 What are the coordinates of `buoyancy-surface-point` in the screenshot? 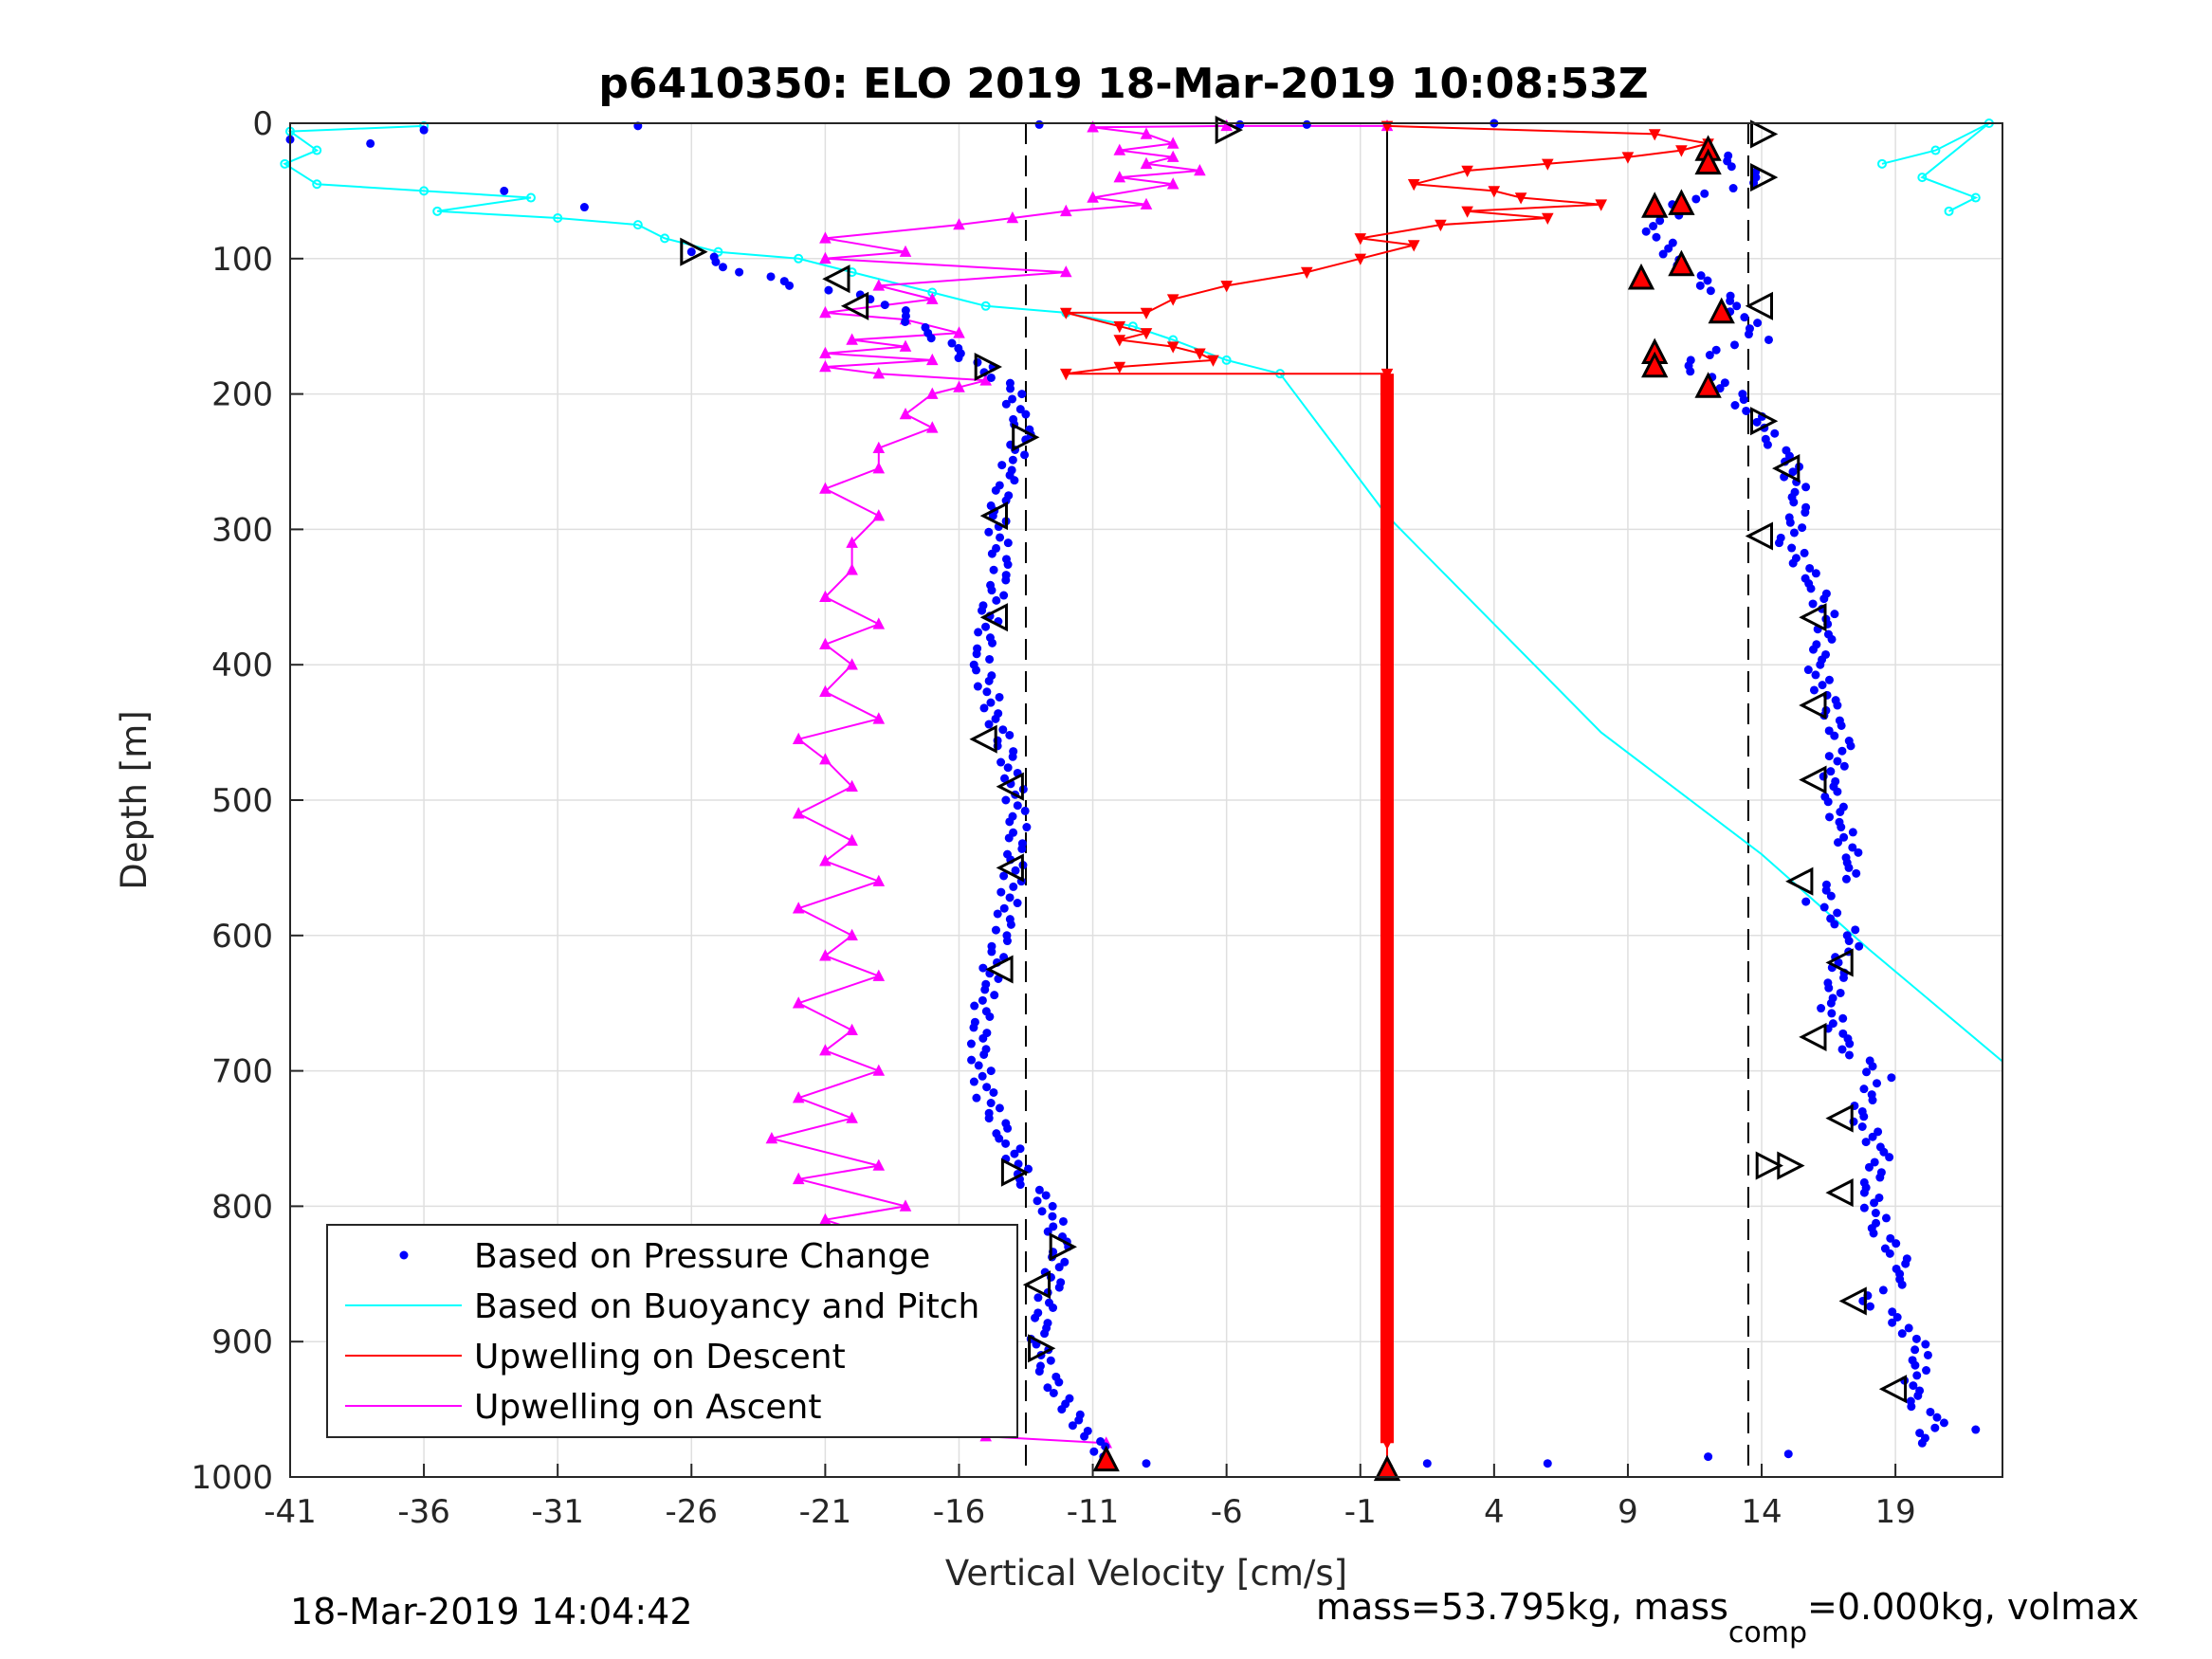 It's located at (1935, 150).